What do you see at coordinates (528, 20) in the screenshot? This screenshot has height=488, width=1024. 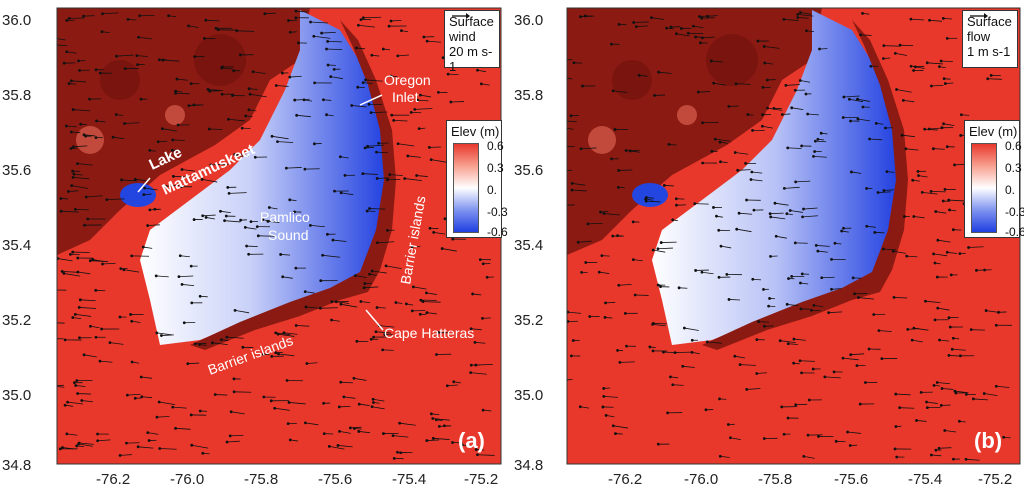 I see `y-tick: 36.0` at bounding box center [528, 20].